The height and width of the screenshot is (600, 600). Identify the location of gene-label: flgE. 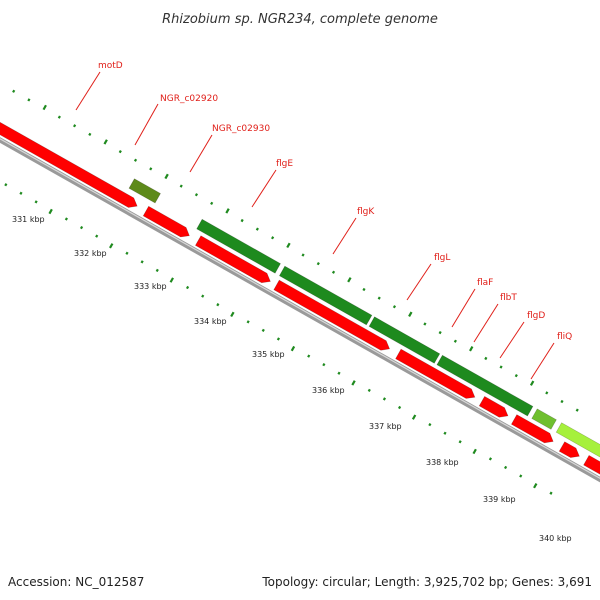
(284, 164).